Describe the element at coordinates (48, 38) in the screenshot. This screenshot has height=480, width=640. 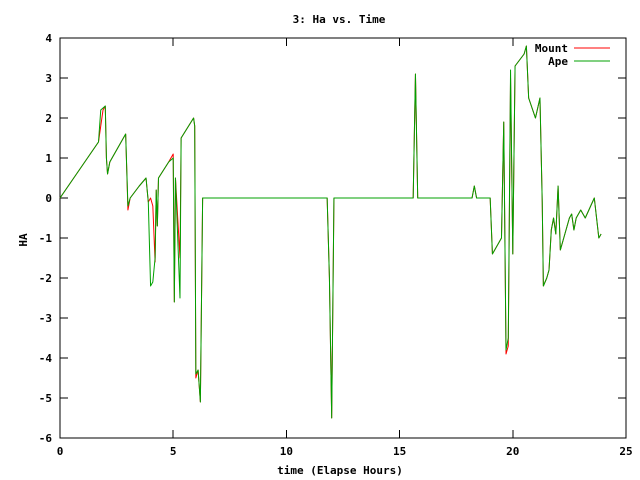
I see `y-tick-label: 4` at that location.